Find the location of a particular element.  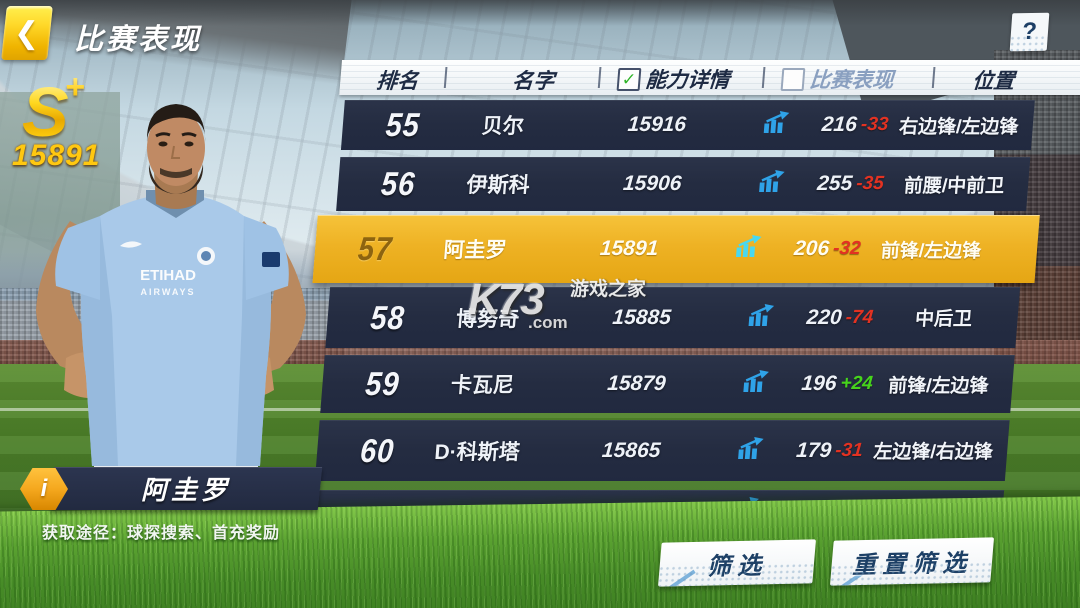

watermark-domain: .com is located at coordinates (548, 322).